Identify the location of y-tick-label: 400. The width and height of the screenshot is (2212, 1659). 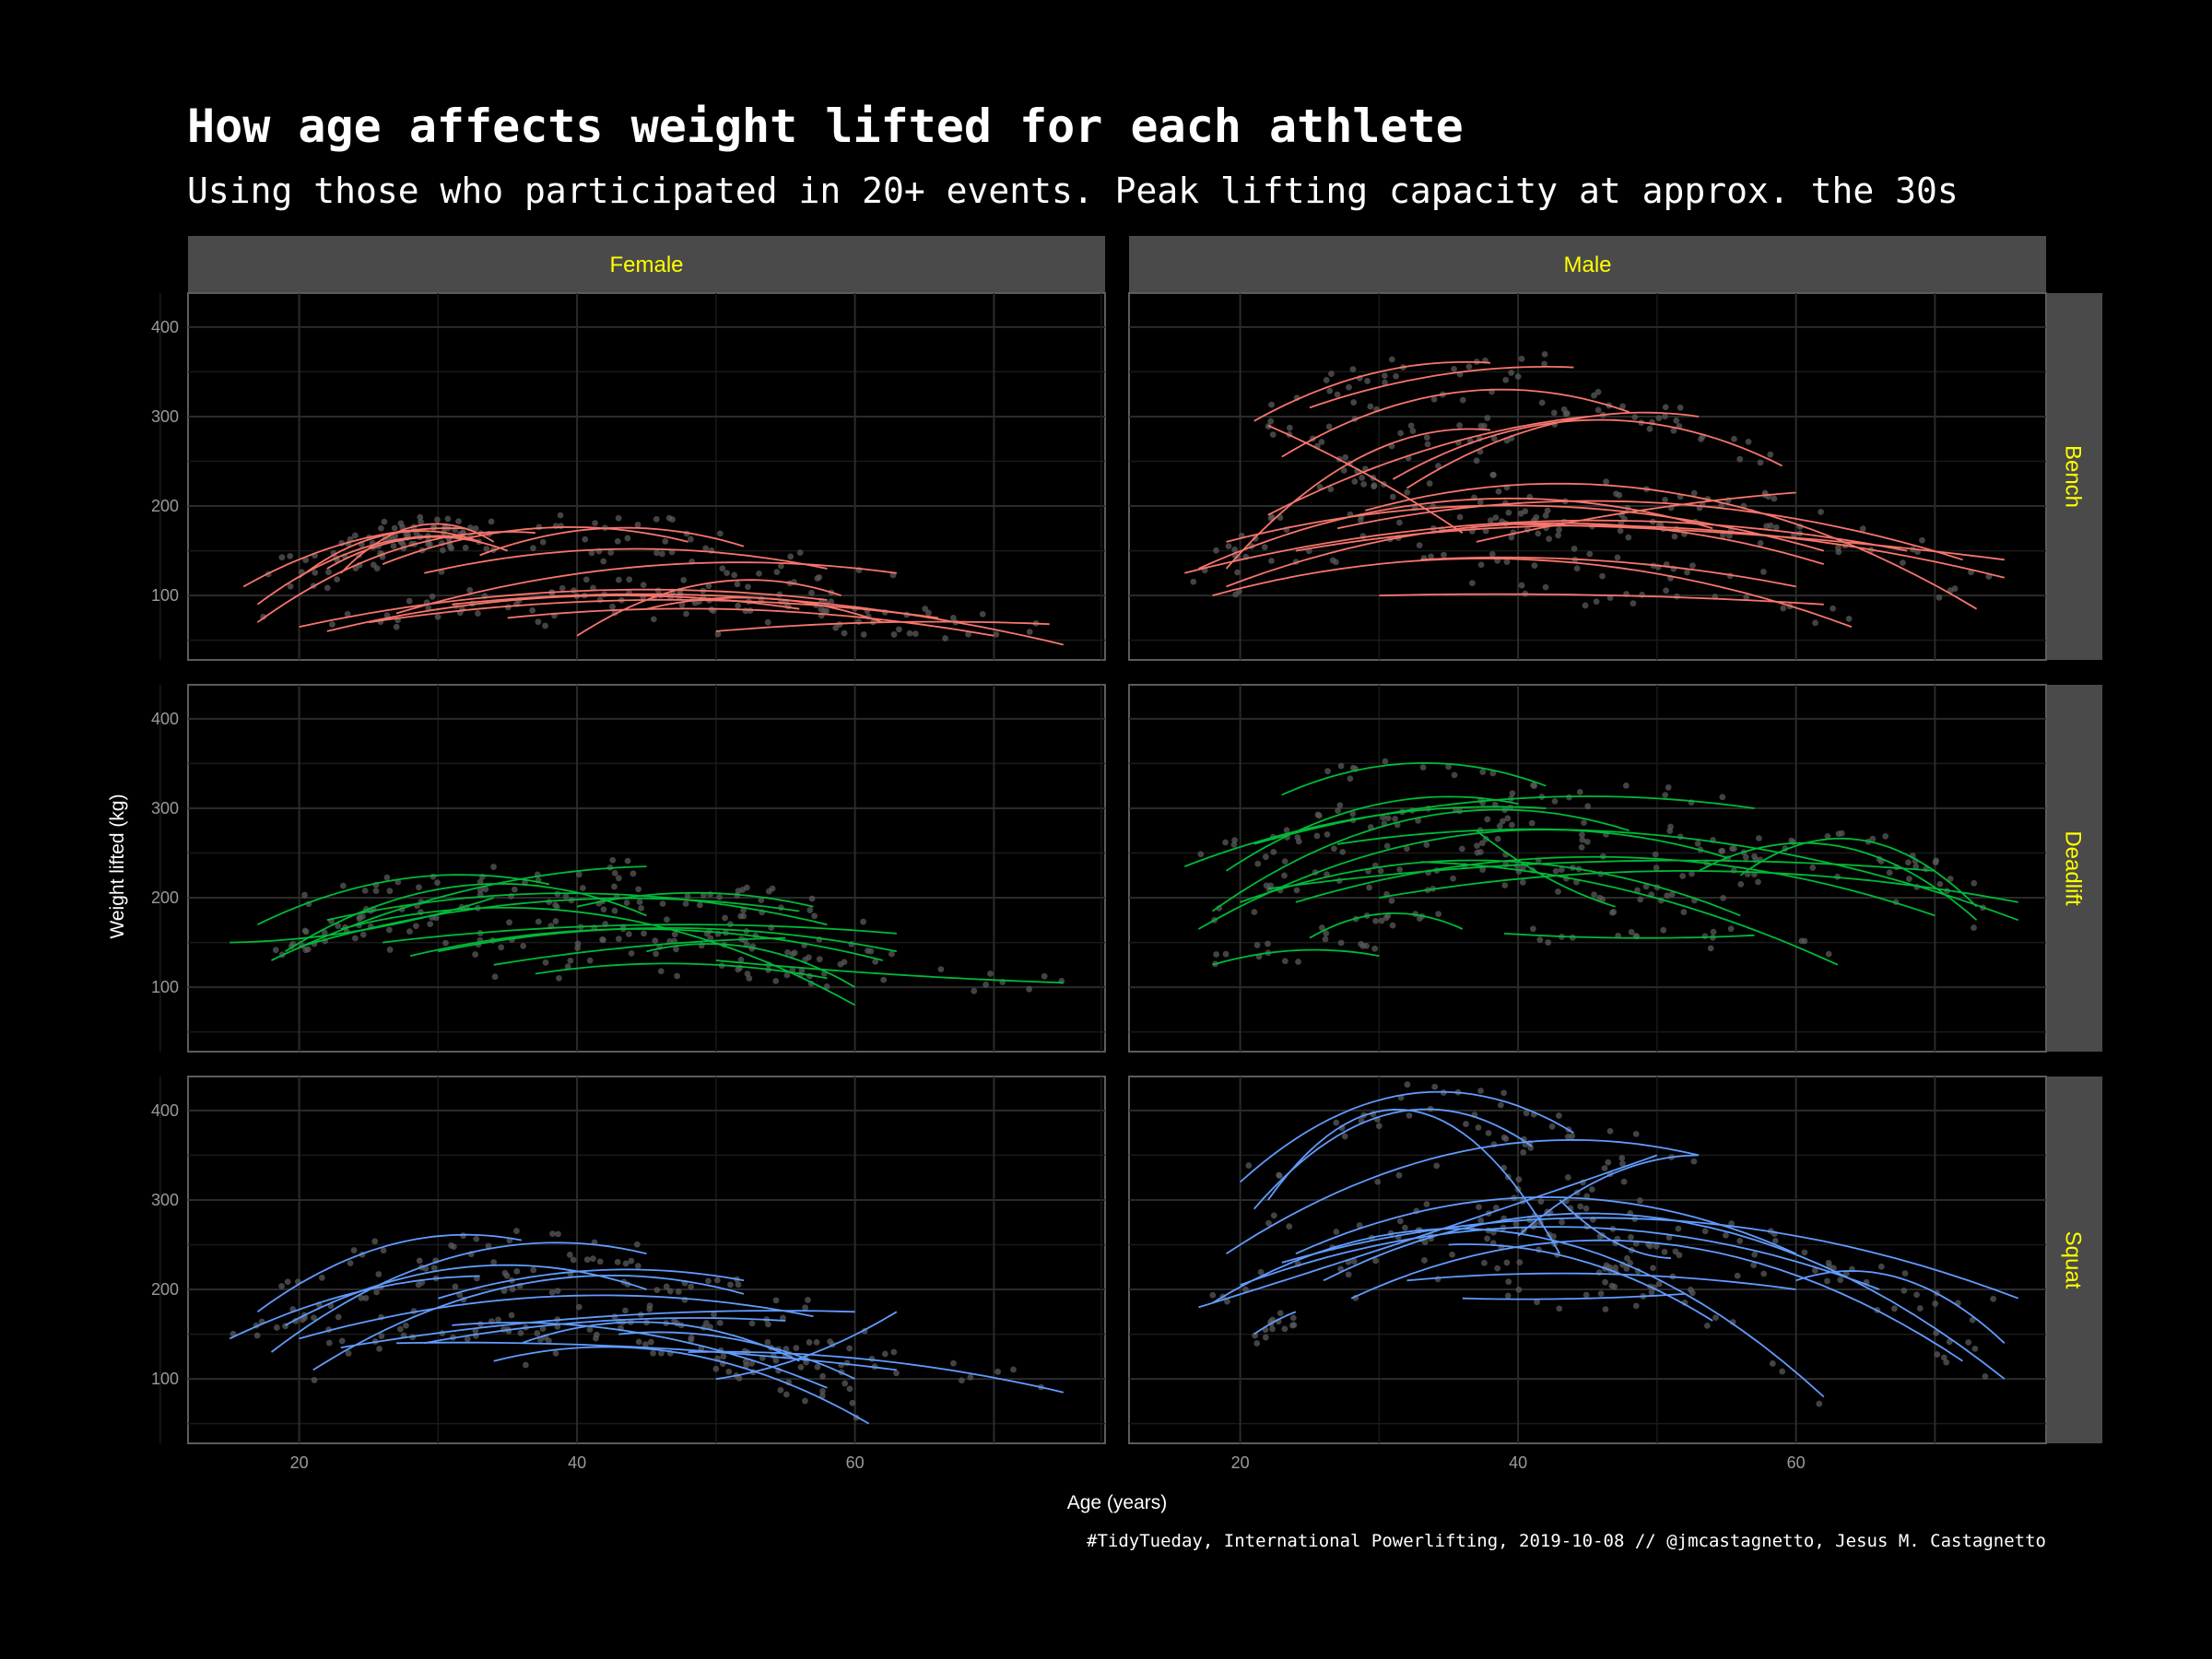
(165, 327).